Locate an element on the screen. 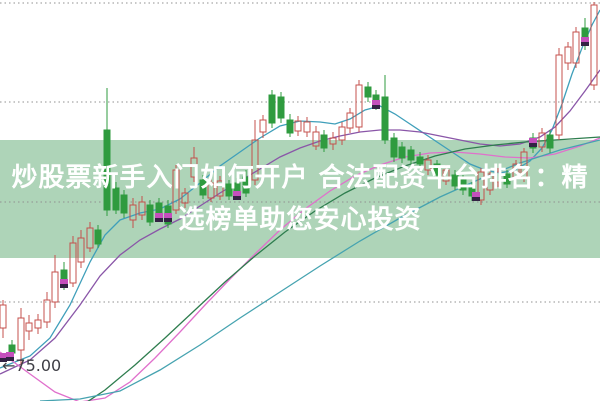 This screenshot has height=401, width=600. price-label: ←75.00 is located at coordinates (32, 365).